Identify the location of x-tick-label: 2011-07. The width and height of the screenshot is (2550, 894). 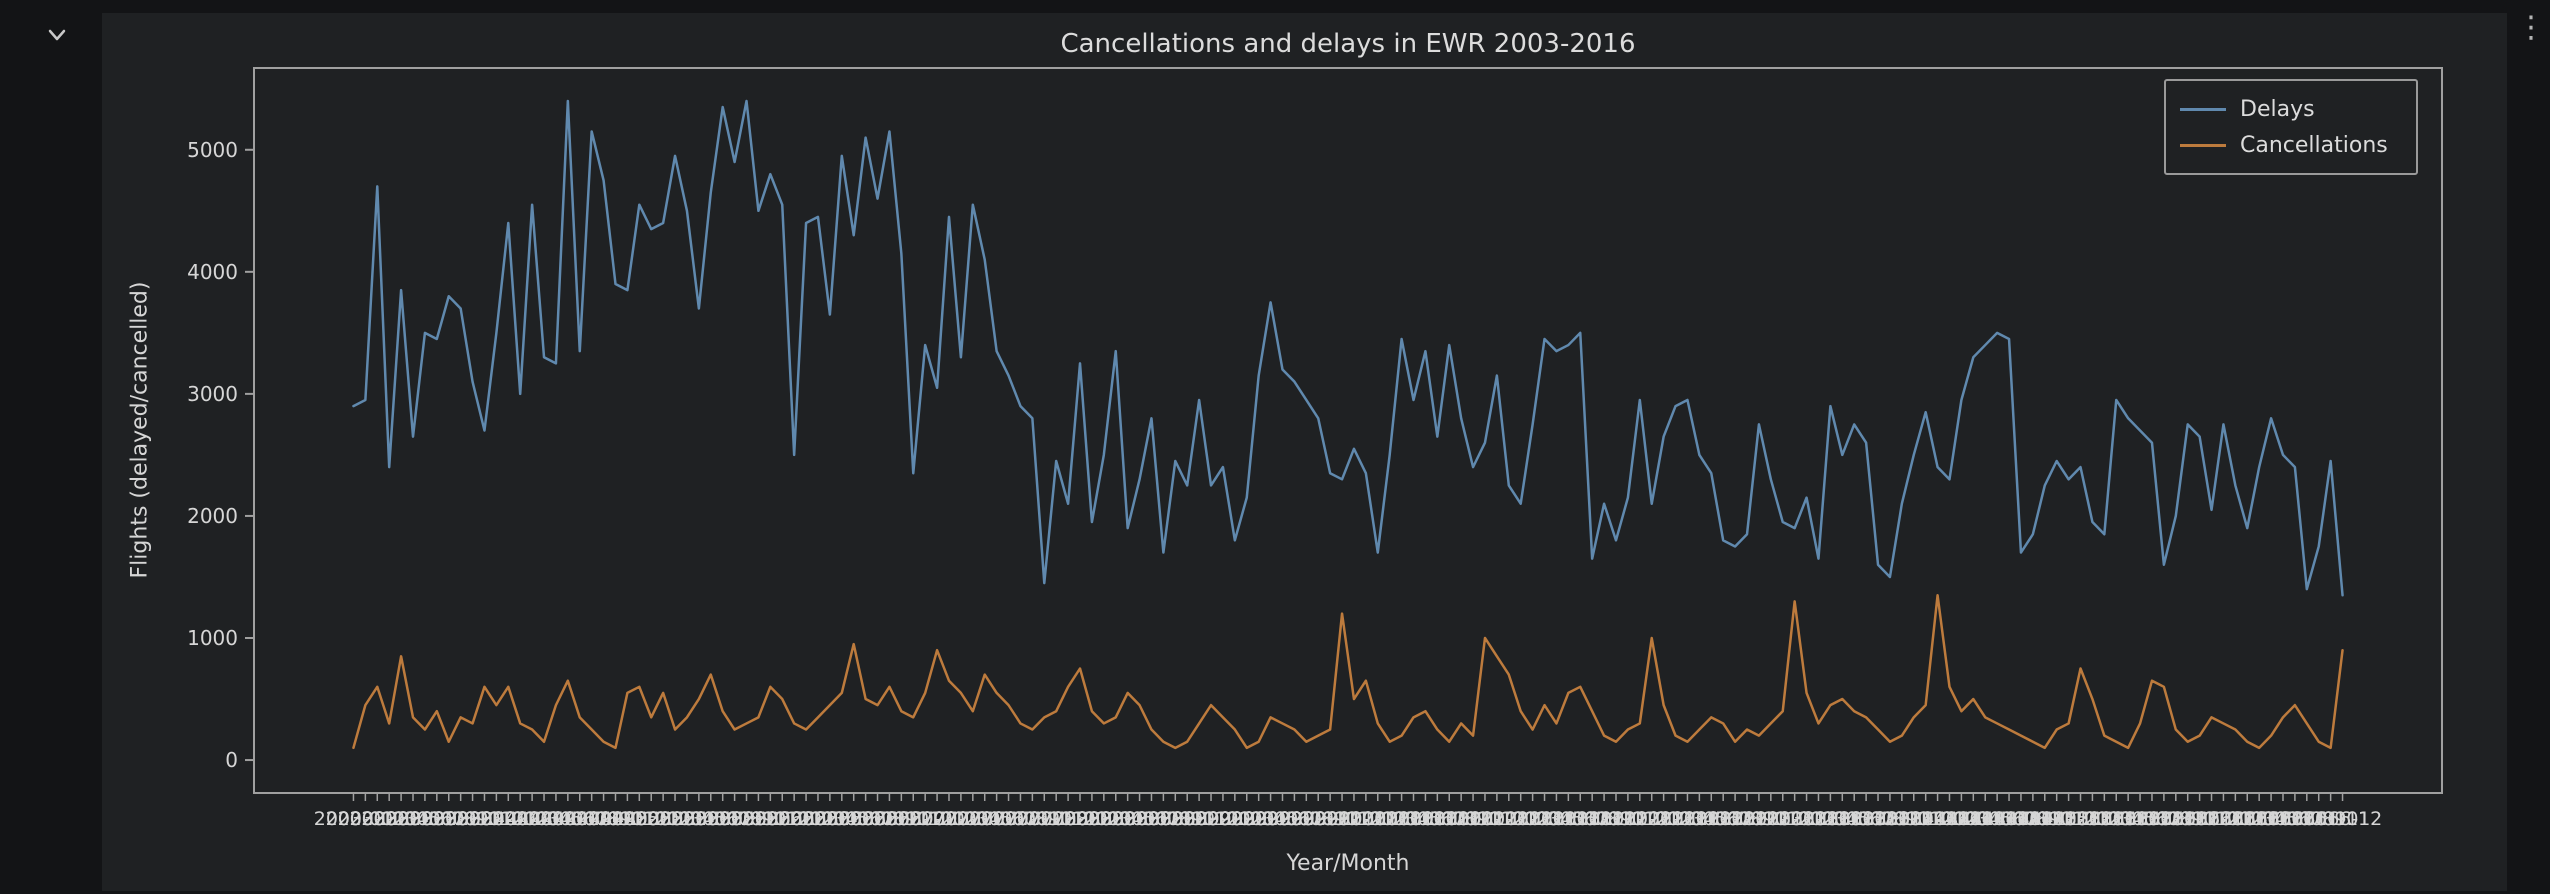
(1568, 819).